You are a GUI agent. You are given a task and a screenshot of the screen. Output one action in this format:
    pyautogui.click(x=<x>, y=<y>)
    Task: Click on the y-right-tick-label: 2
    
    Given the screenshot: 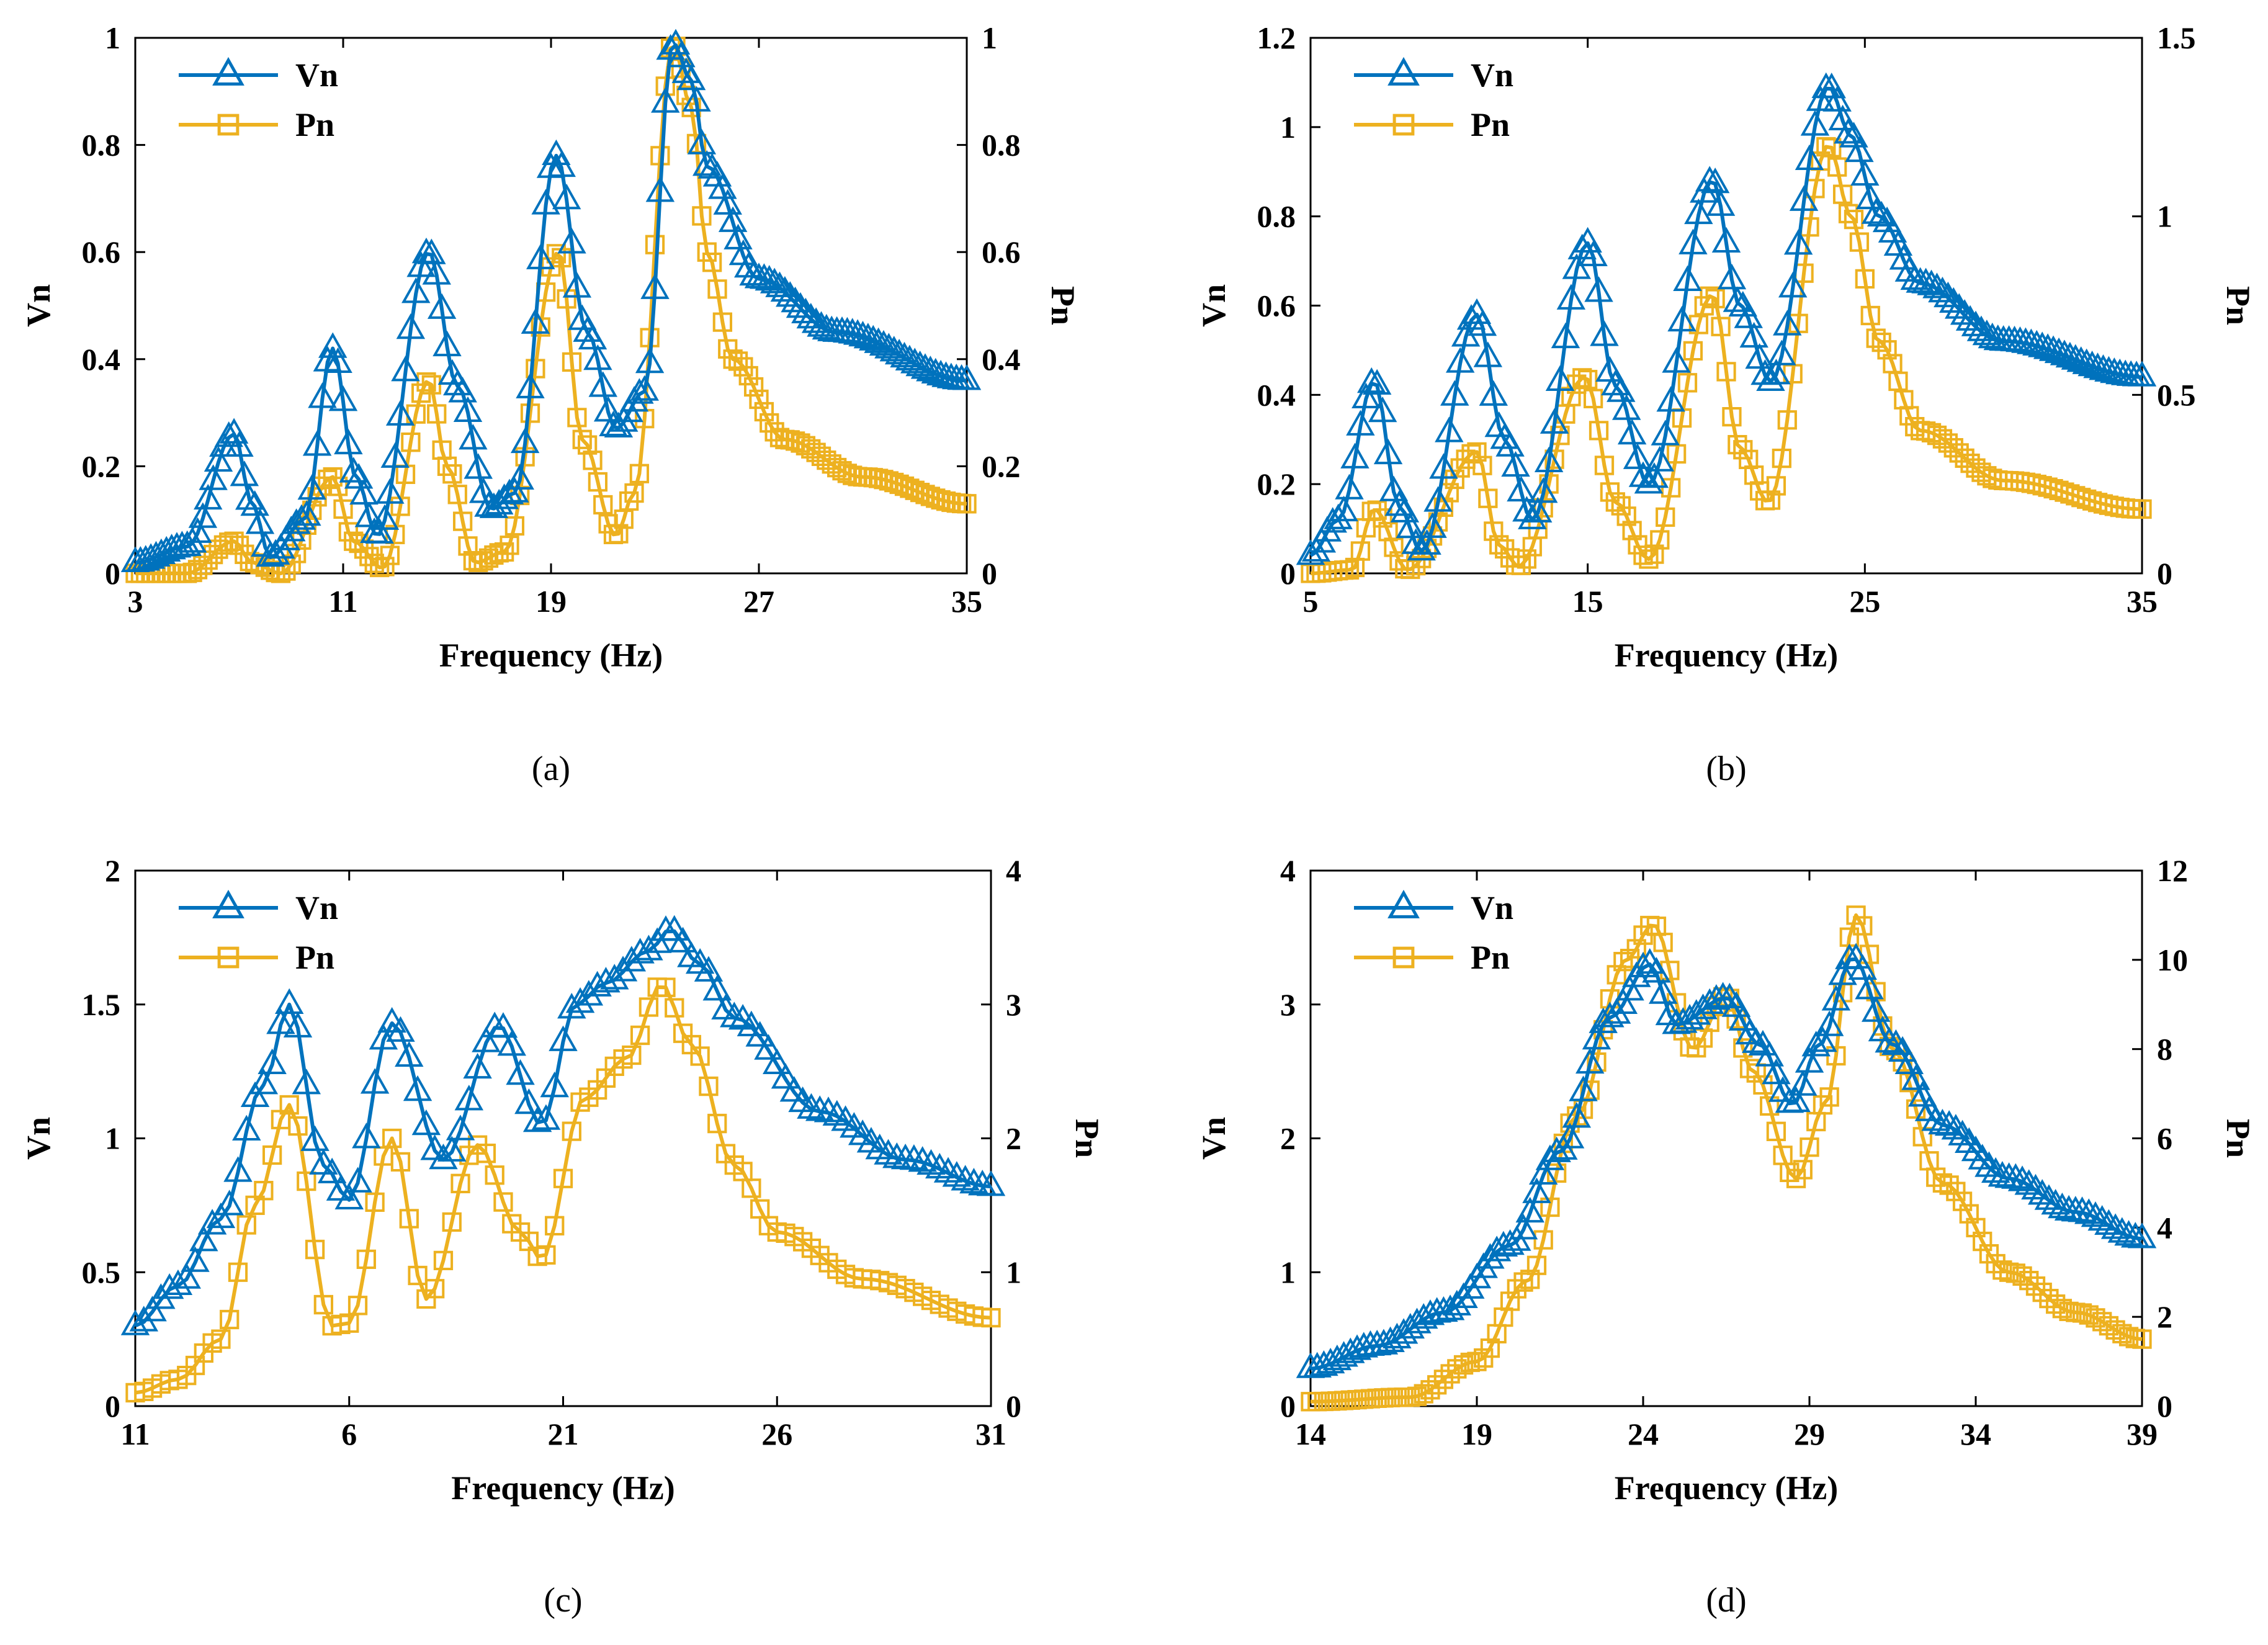 What is the action you would take?
    pyautogui.click(x=2164, y=1316)
    